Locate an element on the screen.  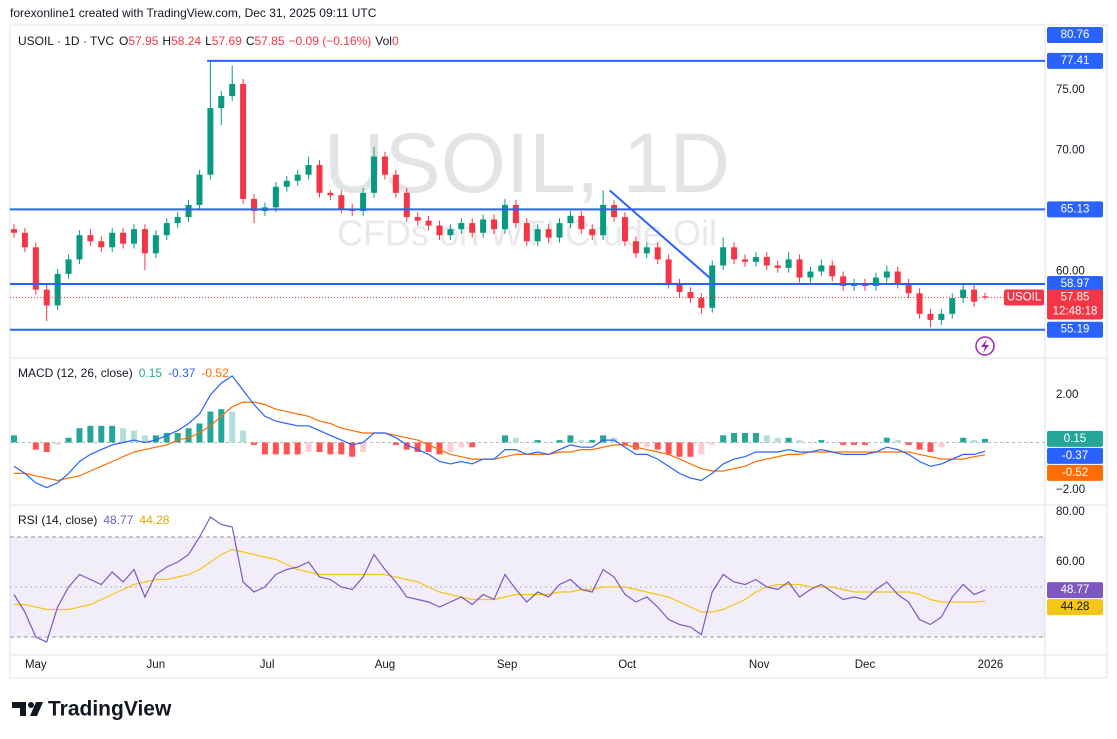
ohlc-value: 57.85 is located at coordinates (270, 41).